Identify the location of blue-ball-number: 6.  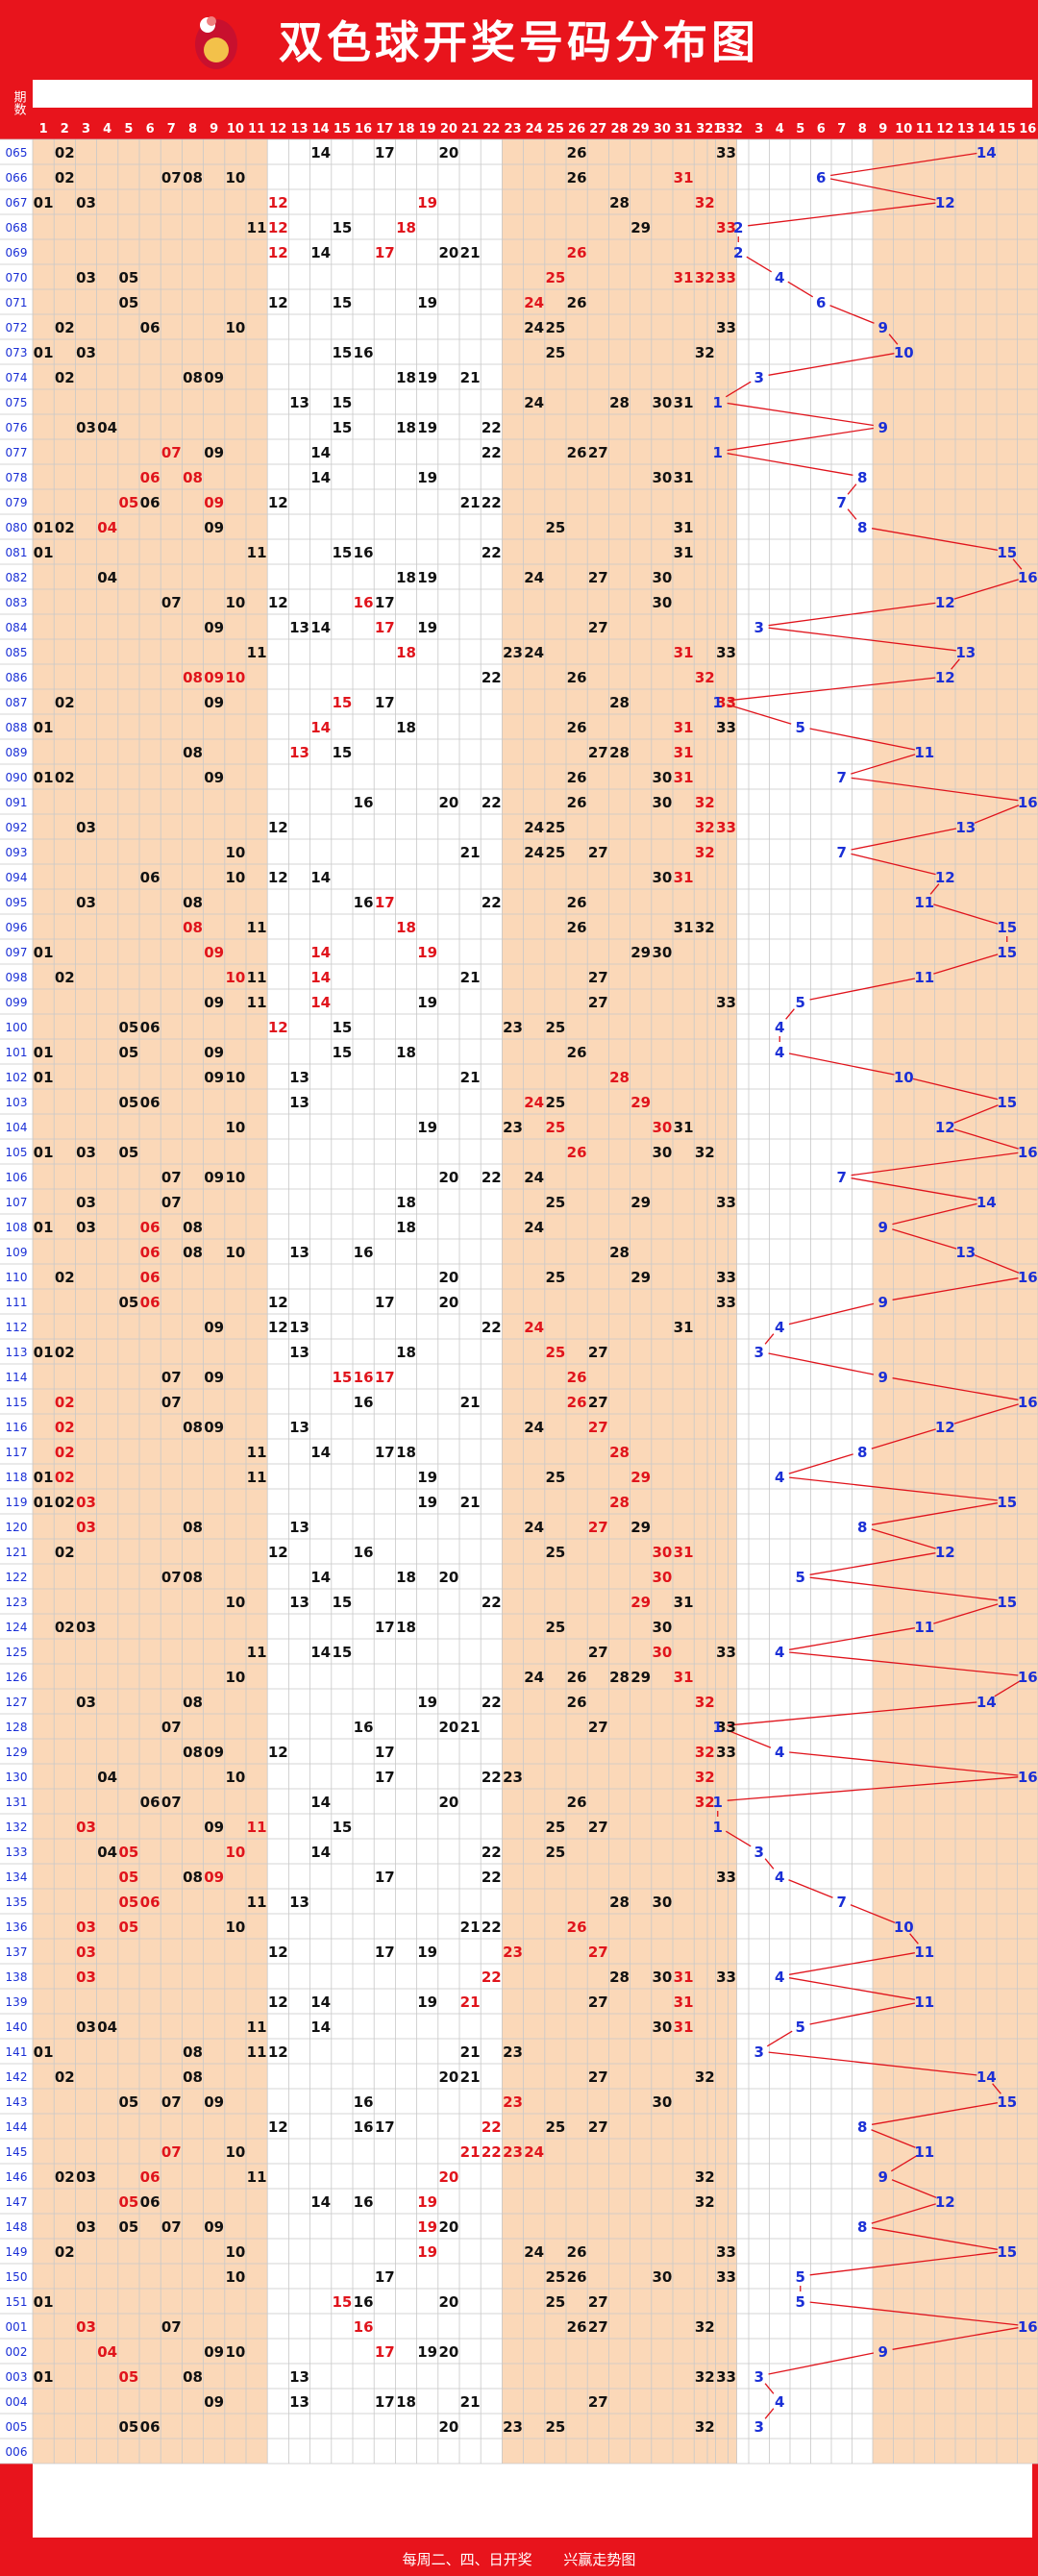
(821, 178).